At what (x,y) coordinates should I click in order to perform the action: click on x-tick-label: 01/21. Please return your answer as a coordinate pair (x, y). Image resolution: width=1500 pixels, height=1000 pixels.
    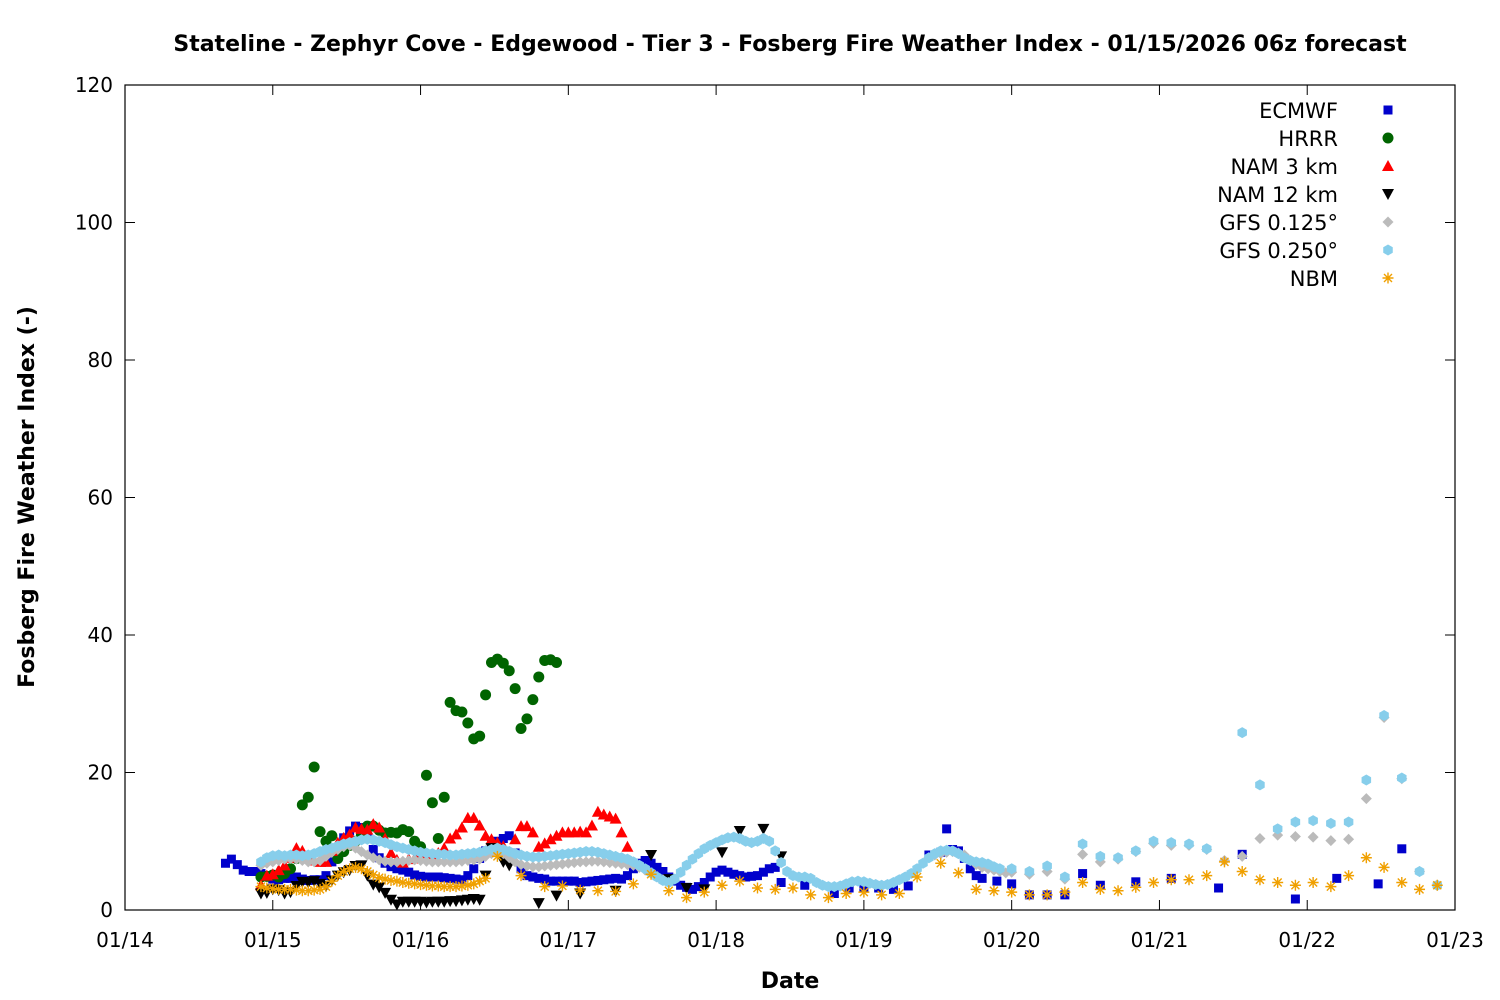
    Looking at the image, I should click on (1160, 940).